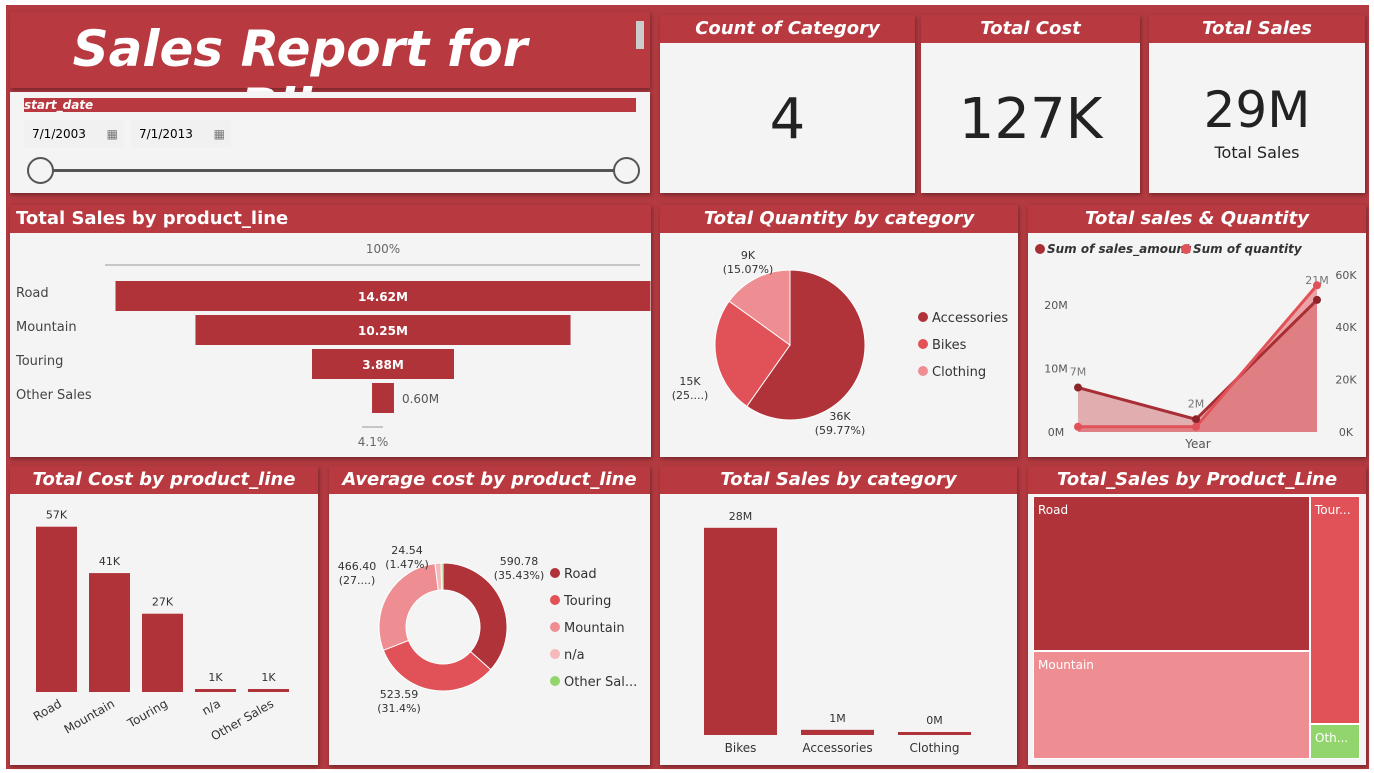 This screenshot has width=1374, height=773. Describe the element at coordinates (1119, 249) in the screenshot. I see `legend-label: Sum of sales_amount` at that location.